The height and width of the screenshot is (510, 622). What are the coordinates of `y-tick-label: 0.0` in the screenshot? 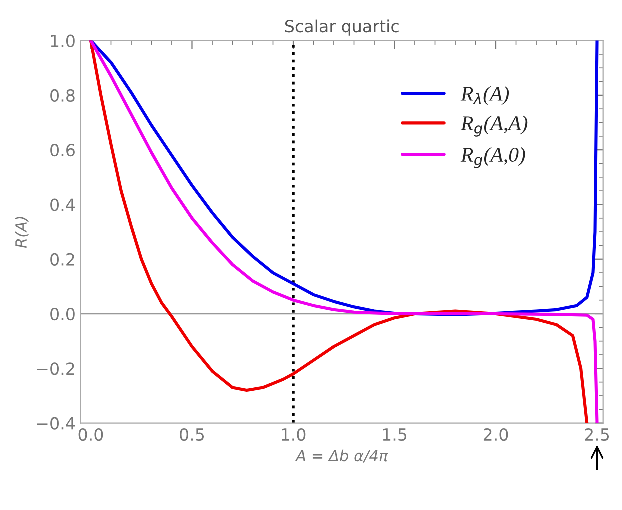 It's located at (62, 314).